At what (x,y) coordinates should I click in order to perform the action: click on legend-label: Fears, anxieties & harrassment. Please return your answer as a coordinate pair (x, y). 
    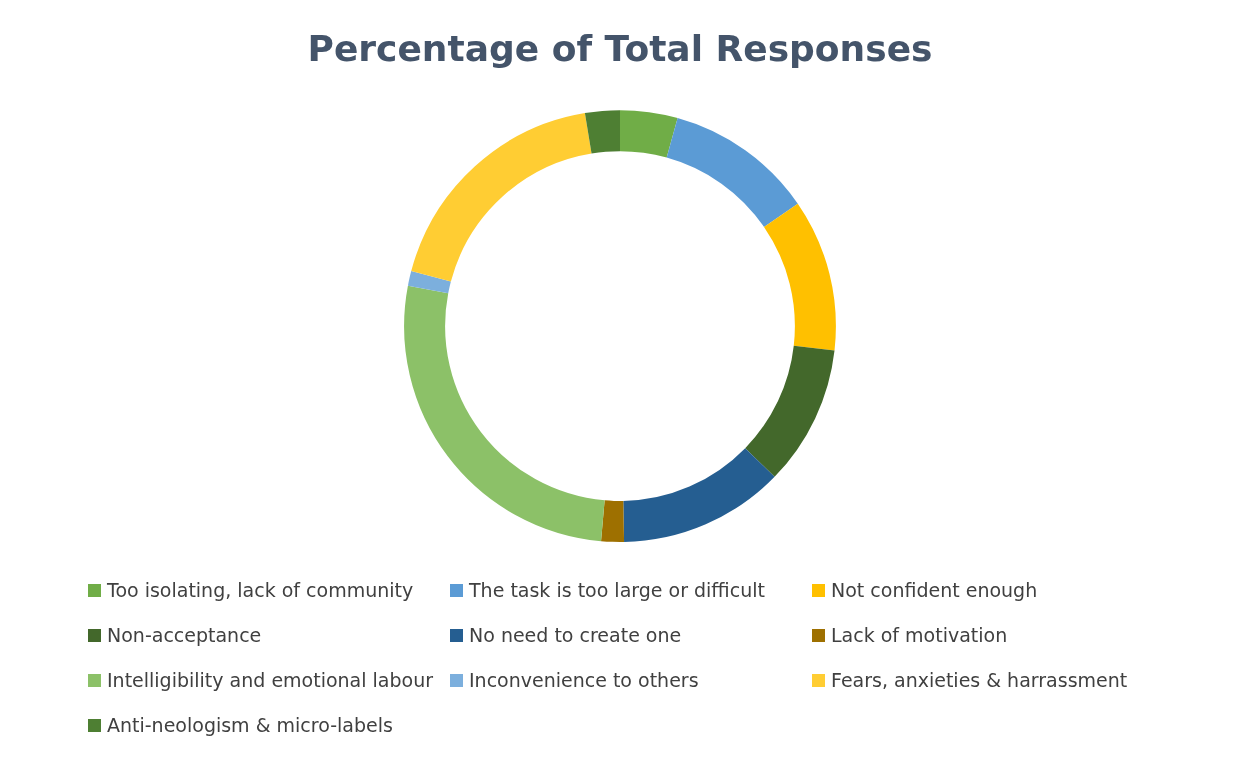
    Looking at the image, I should click on (979, 680).